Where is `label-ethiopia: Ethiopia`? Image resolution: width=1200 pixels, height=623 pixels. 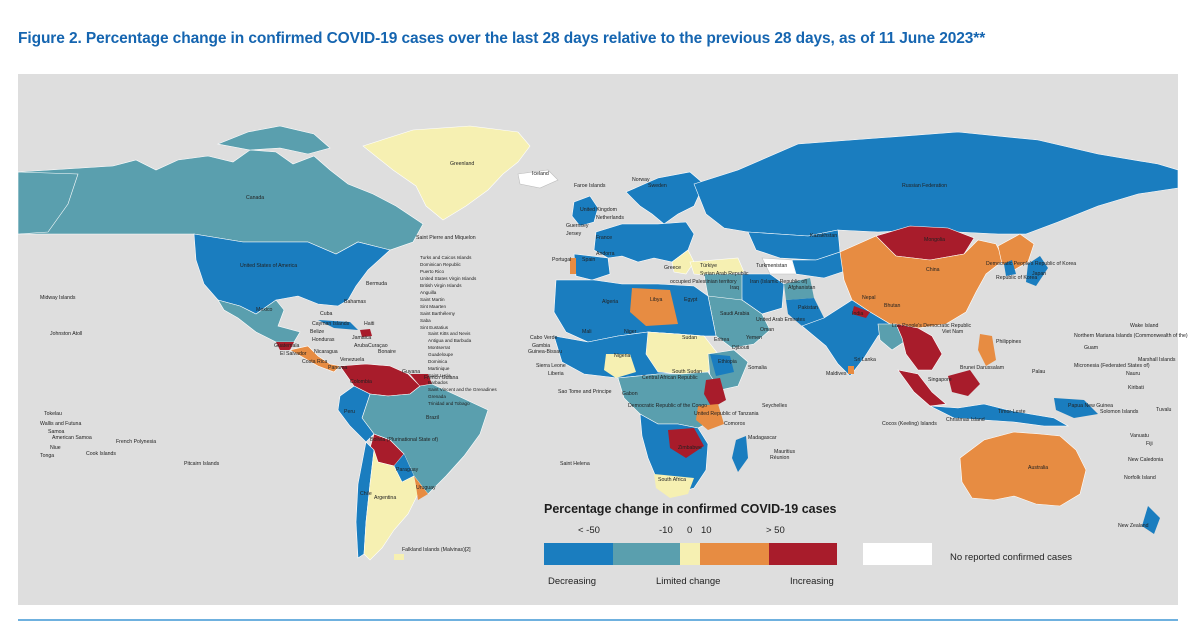
label-ethiopia: Ethiopia is located at coordinates (727, 362).